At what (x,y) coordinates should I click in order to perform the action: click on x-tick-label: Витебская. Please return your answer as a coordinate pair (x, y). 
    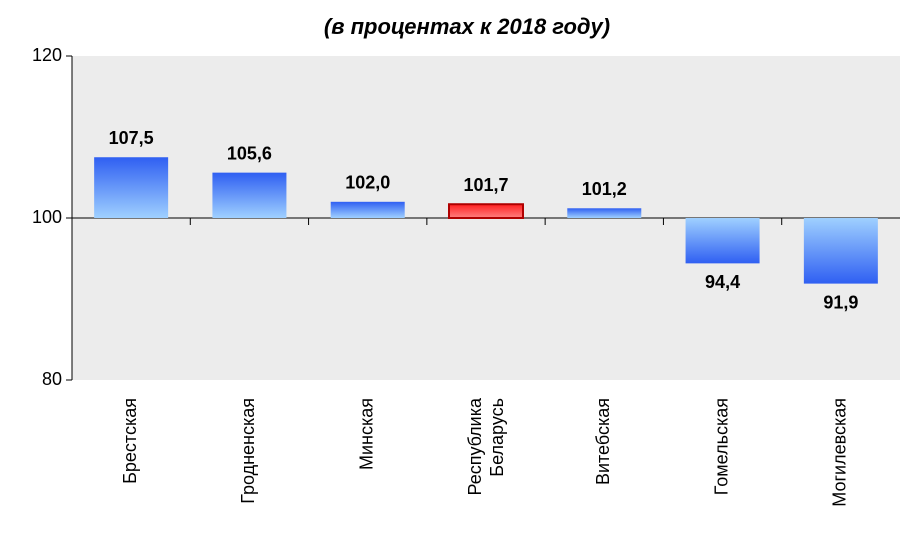
    Looking at the image, I should click on (603, 441).